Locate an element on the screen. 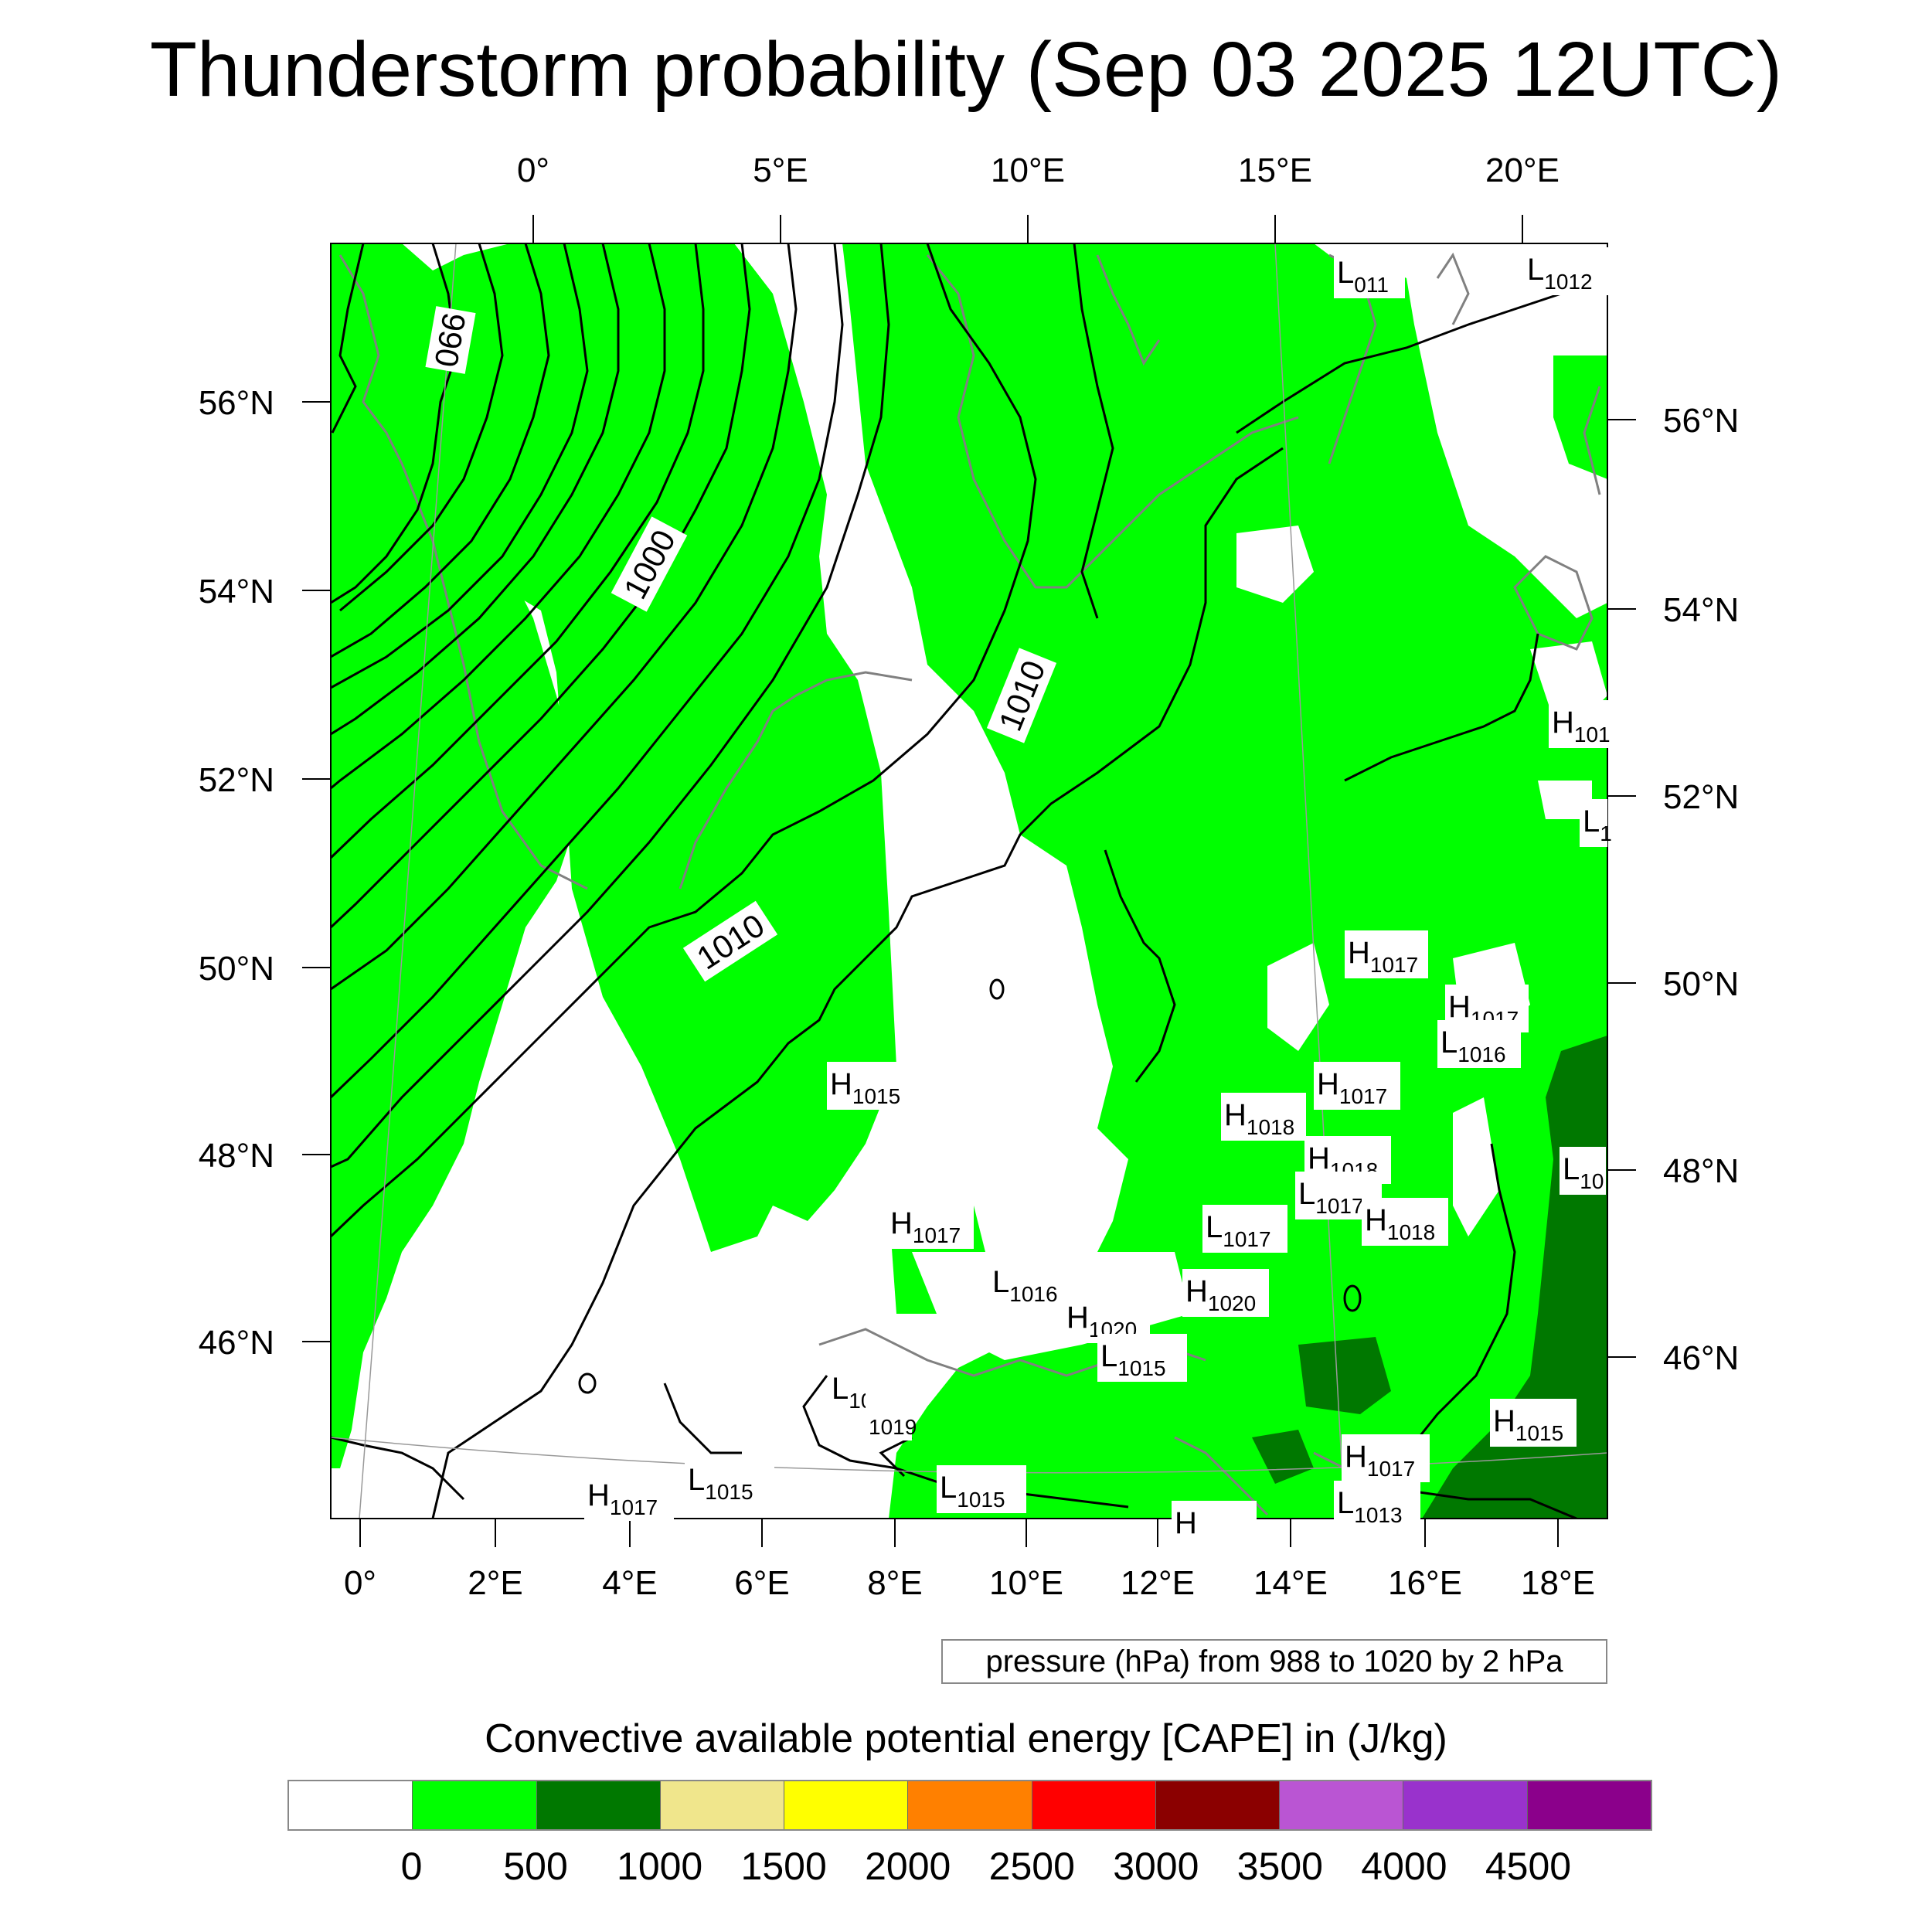 The image size is (1932, 1932). top-lon-label: 0° is located at coordinates (533, 170).